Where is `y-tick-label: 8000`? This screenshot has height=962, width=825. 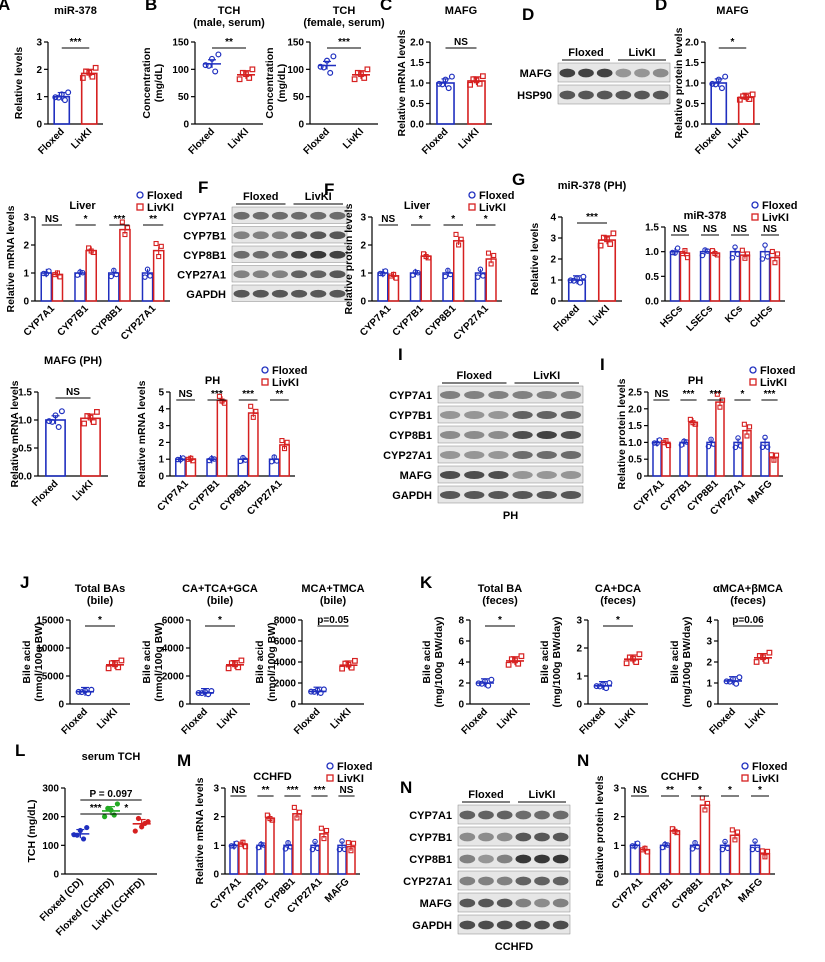
y-tick-label: 8000 is located at coordinates (285, 621).